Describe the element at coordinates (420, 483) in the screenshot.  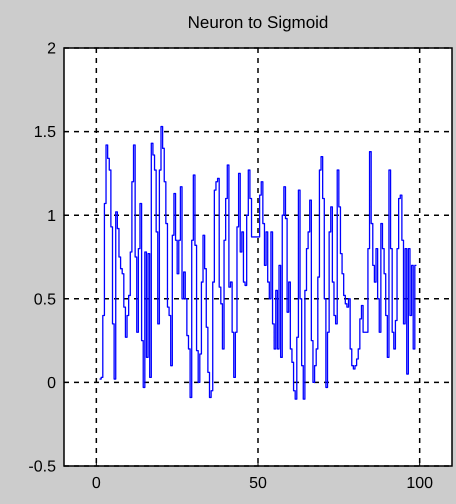
I see `x-tick-label: 100` at that location.